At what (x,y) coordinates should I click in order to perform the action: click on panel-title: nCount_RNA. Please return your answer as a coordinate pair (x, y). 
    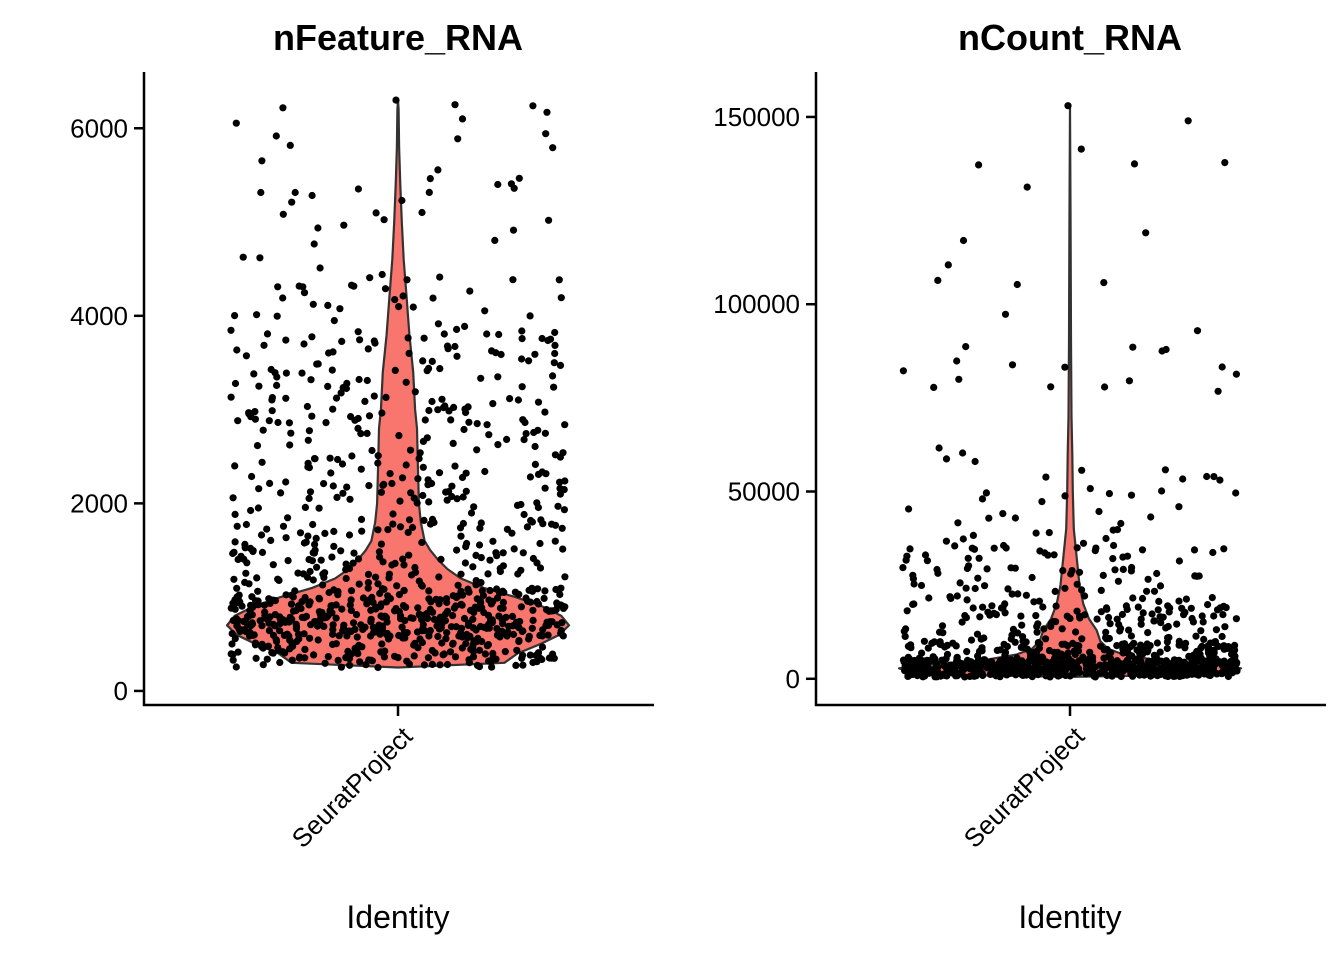
    Looking at the image, I should click on (1070, 37).